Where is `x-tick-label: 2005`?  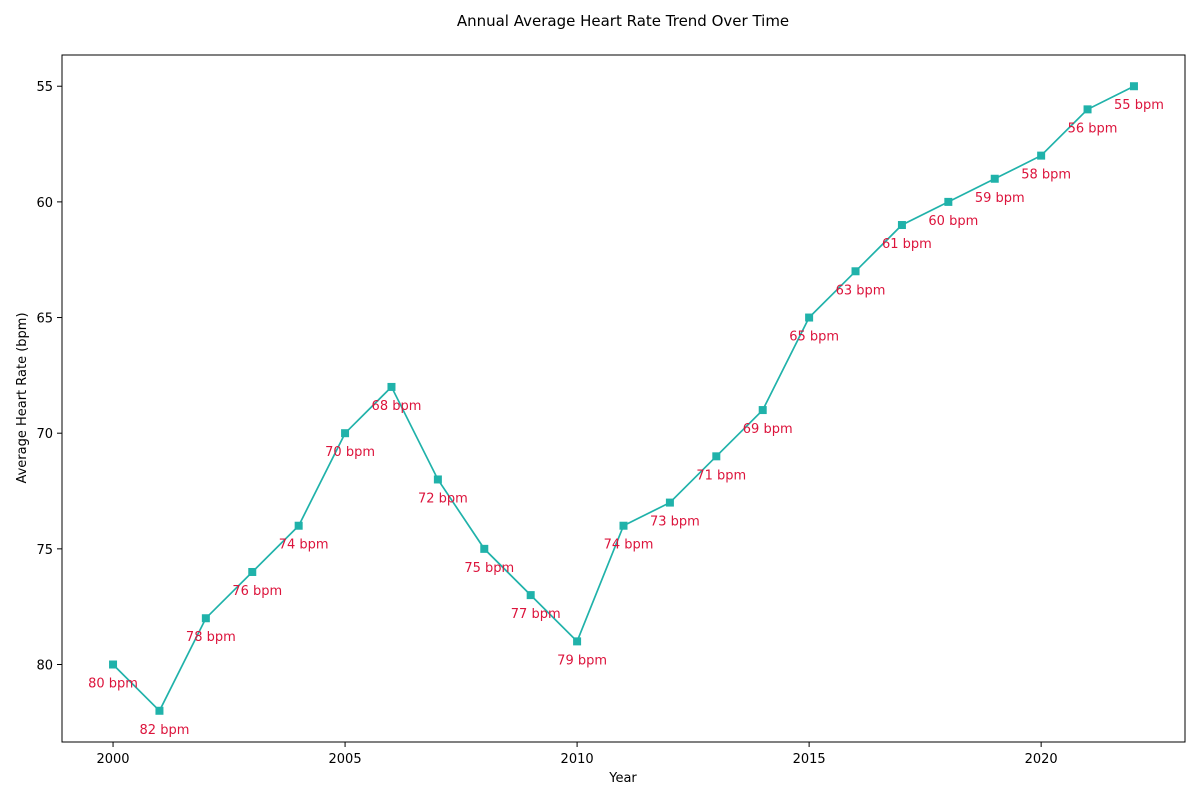
x-tick-label: 2005 is located at coordinates (345, 759).